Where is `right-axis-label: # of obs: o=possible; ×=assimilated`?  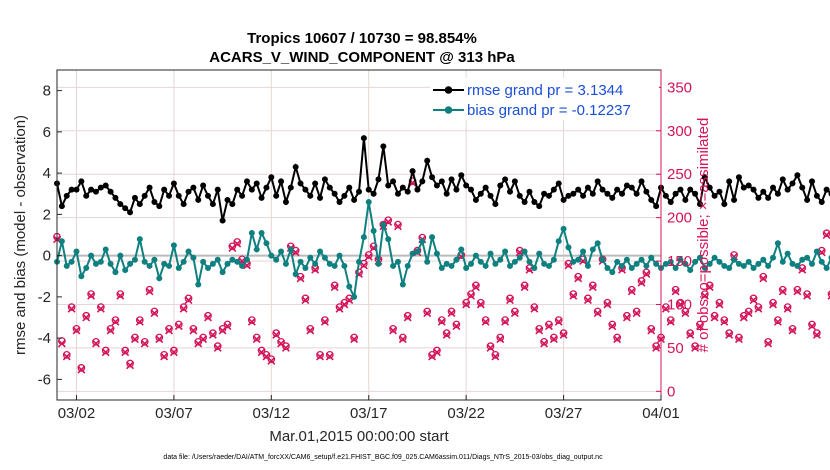
right-axis-label: # of obs: o=possible; ×=assimilated is located at coordinates (703, 235).